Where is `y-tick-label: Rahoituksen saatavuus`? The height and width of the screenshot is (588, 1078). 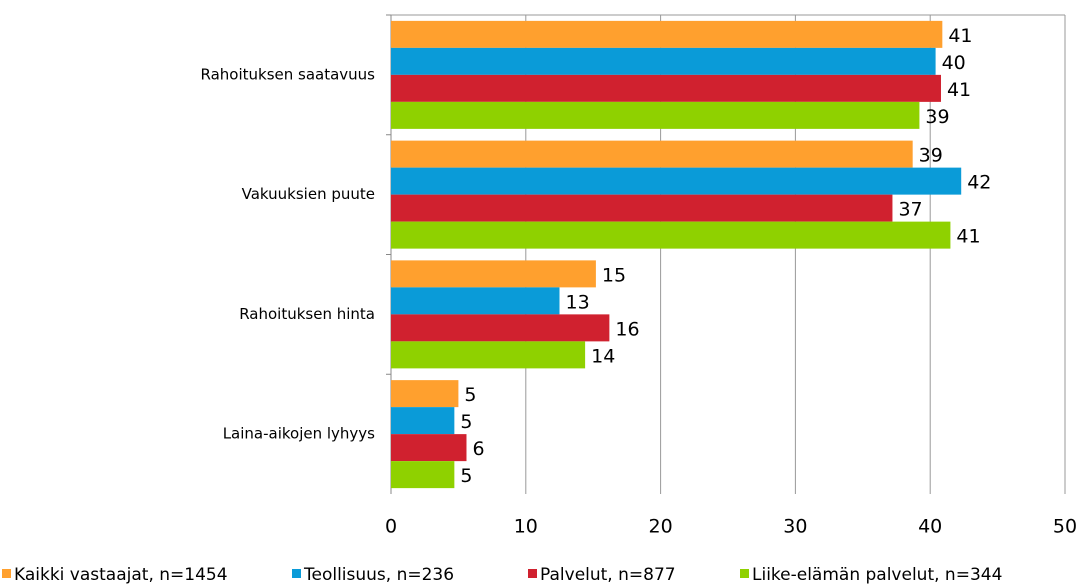
y-tick-label: Rahoituksen saatavuus is located at coordinates (287, 74).